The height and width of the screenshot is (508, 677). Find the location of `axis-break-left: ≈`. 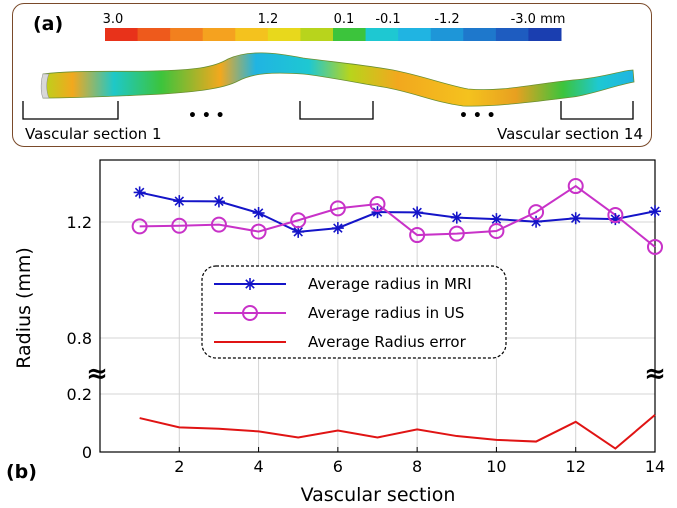

axis-break-left: ≈ is located at coordinates (97, 374).